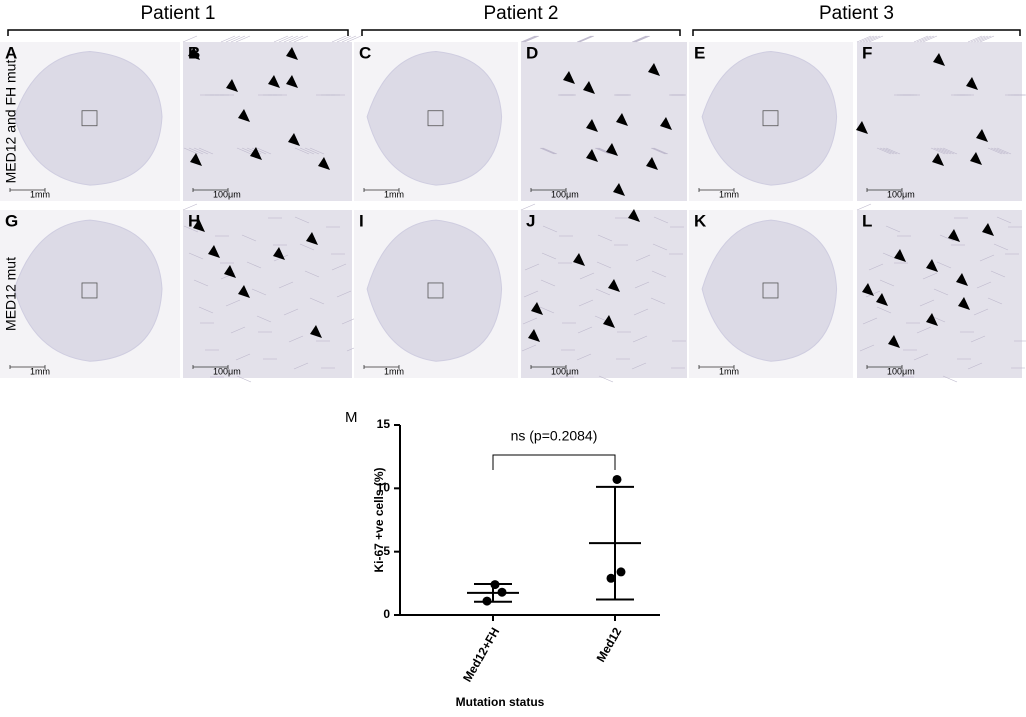 This screenshot has height=717, width=1026. What do you see at coordinates (194, 220) in the screenshot?
I see `panel-letter: H` at bounding box center [194, 220].